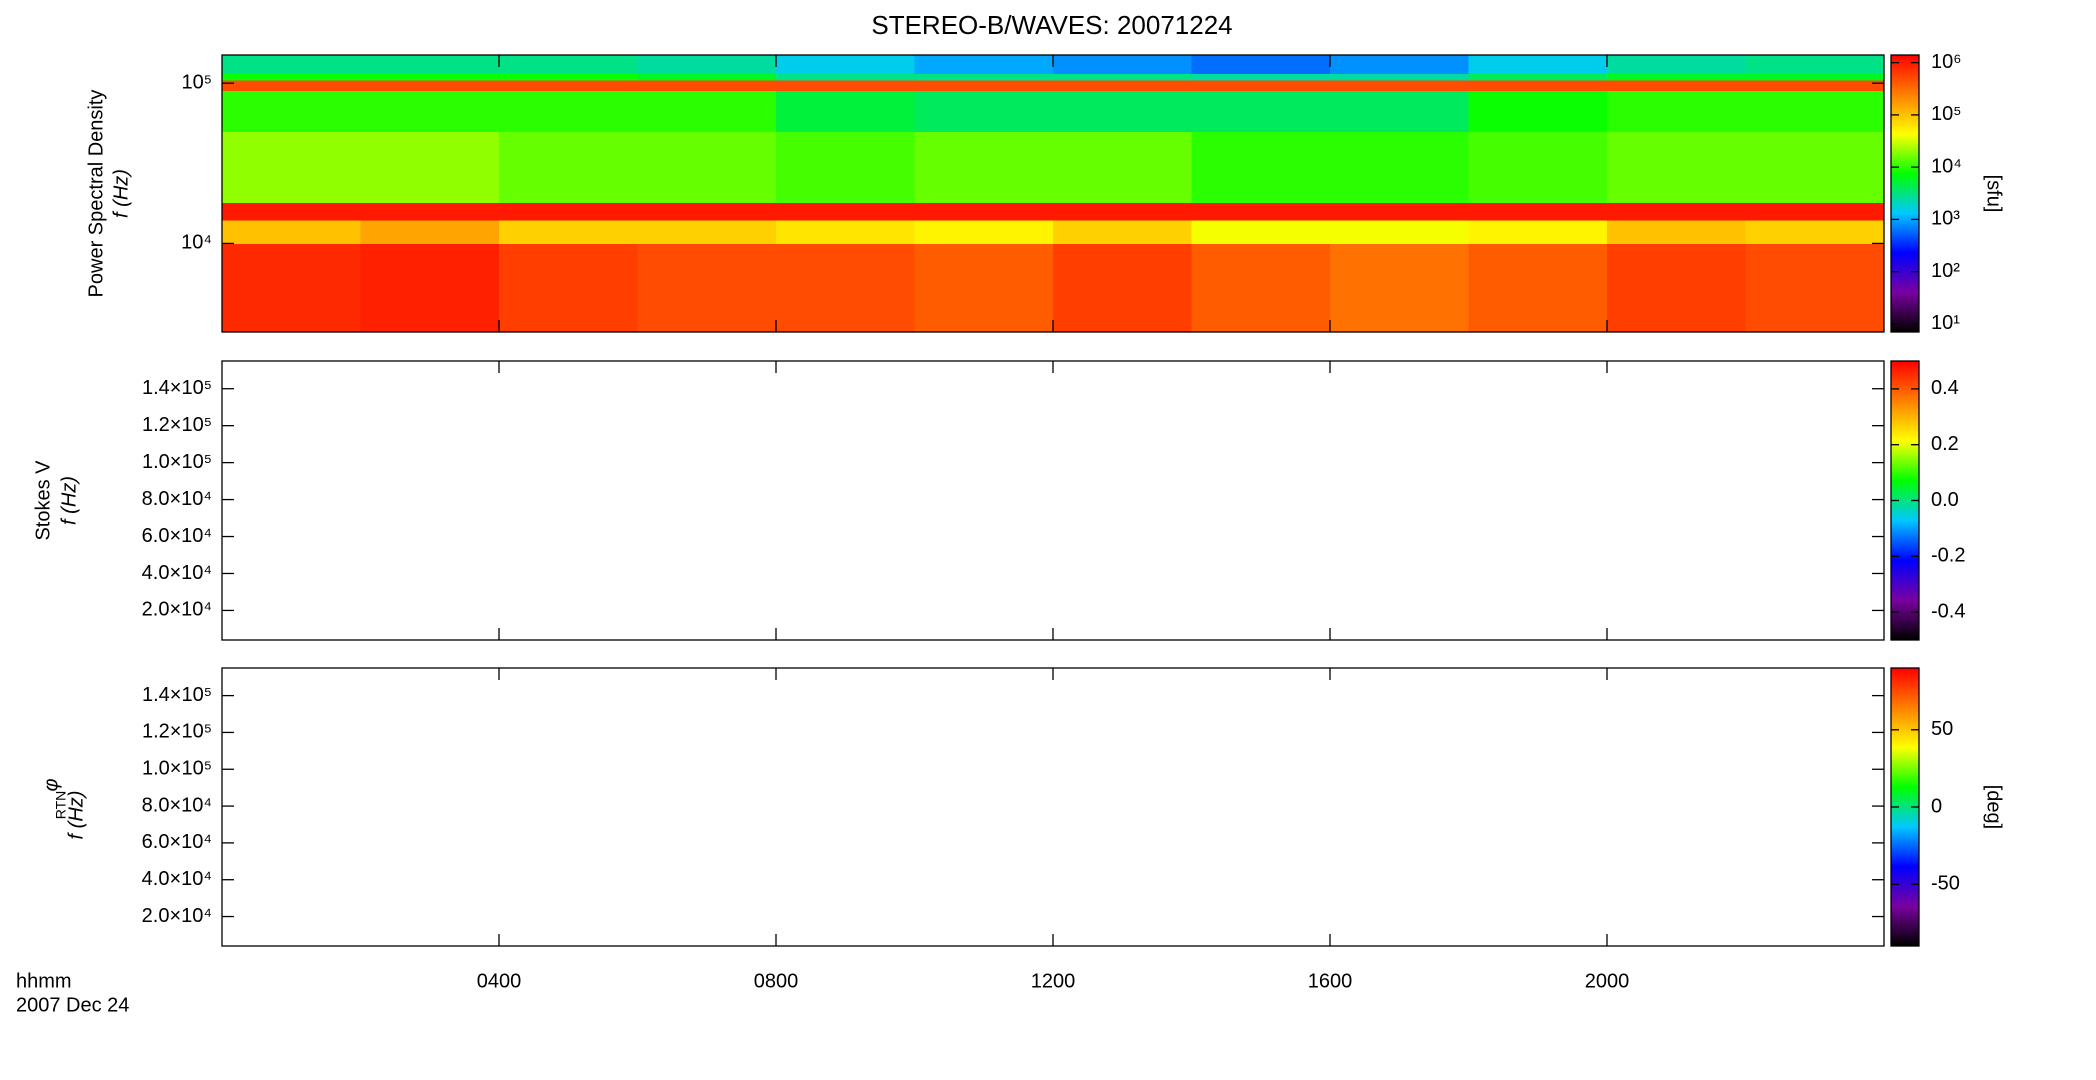 Image resolution: width=2096 pixels, height=1080 pixels. I want to click on colorbar-label: [deg], so click(1994, 807).